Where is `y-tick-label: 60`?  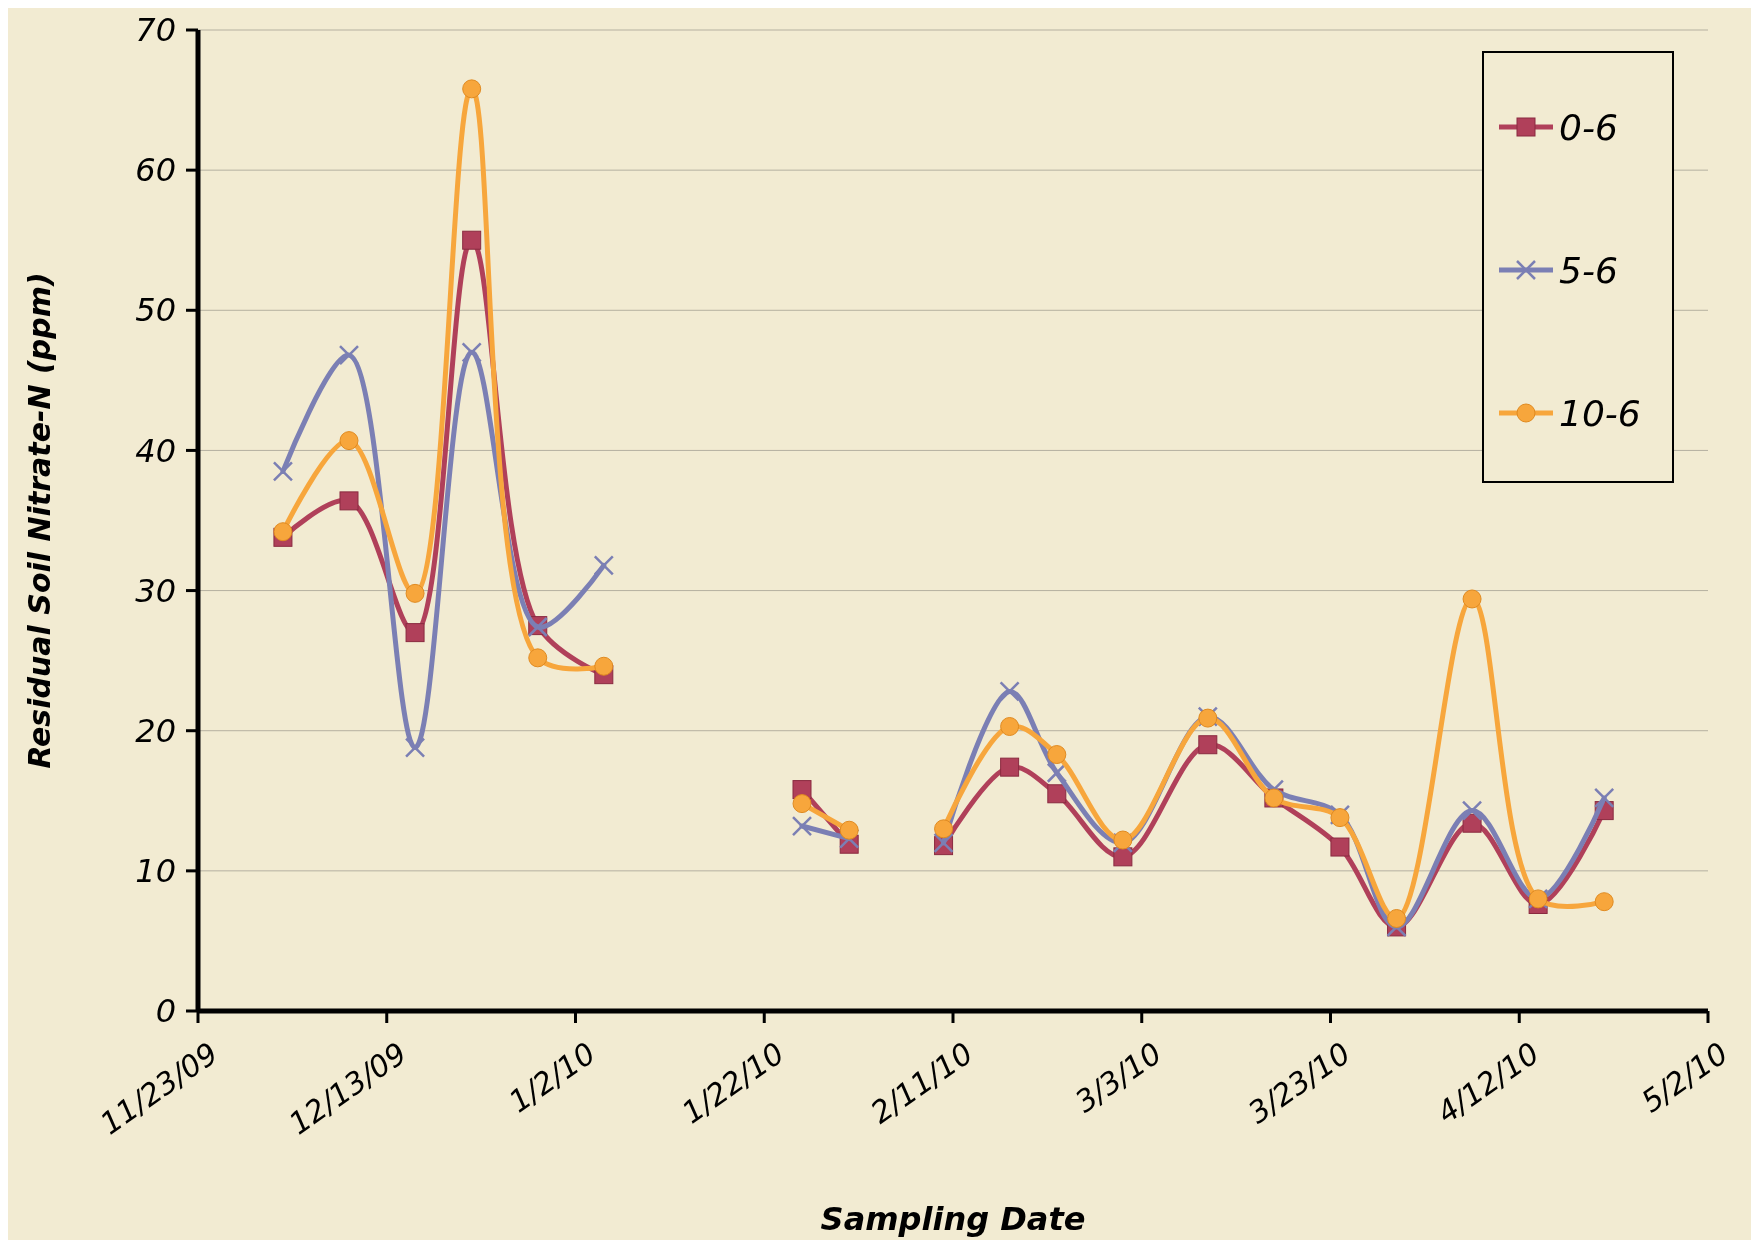 y-tick-label: 60 is located at coordinates (155, 170).